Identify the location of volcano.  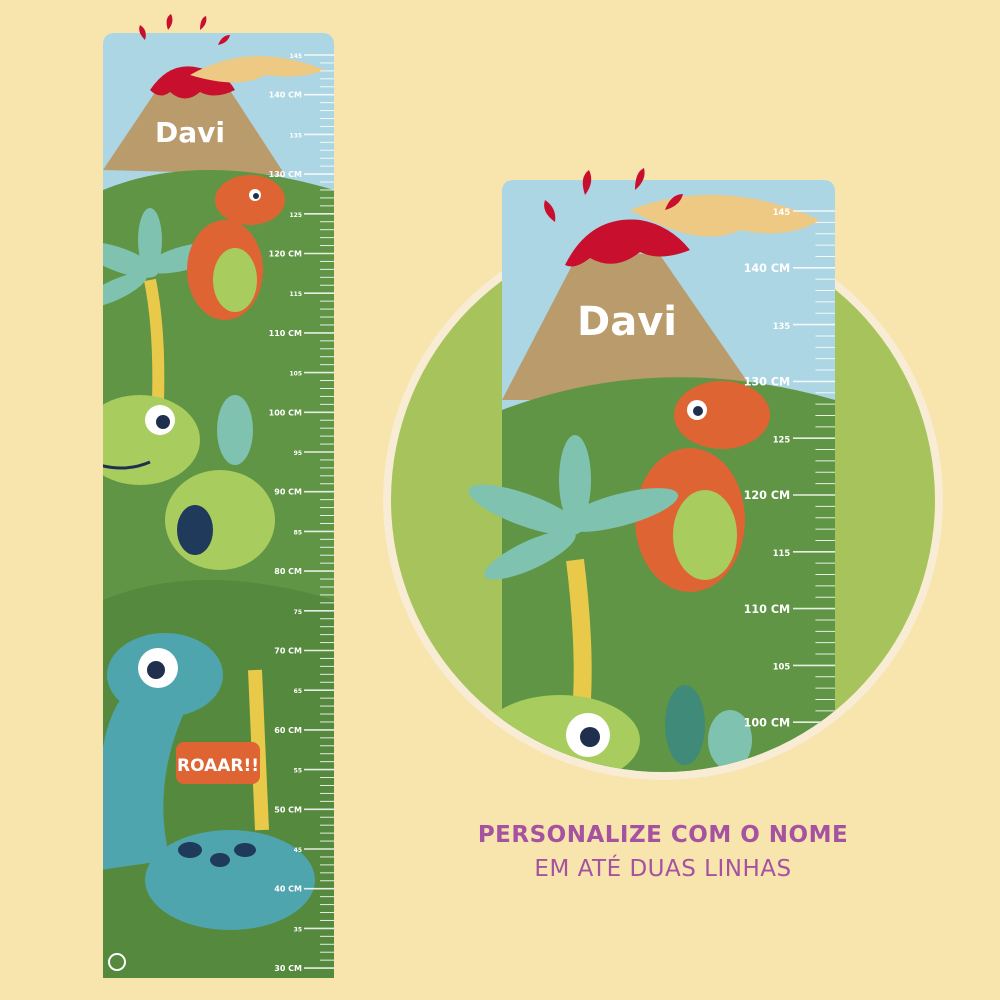
(194, 122).